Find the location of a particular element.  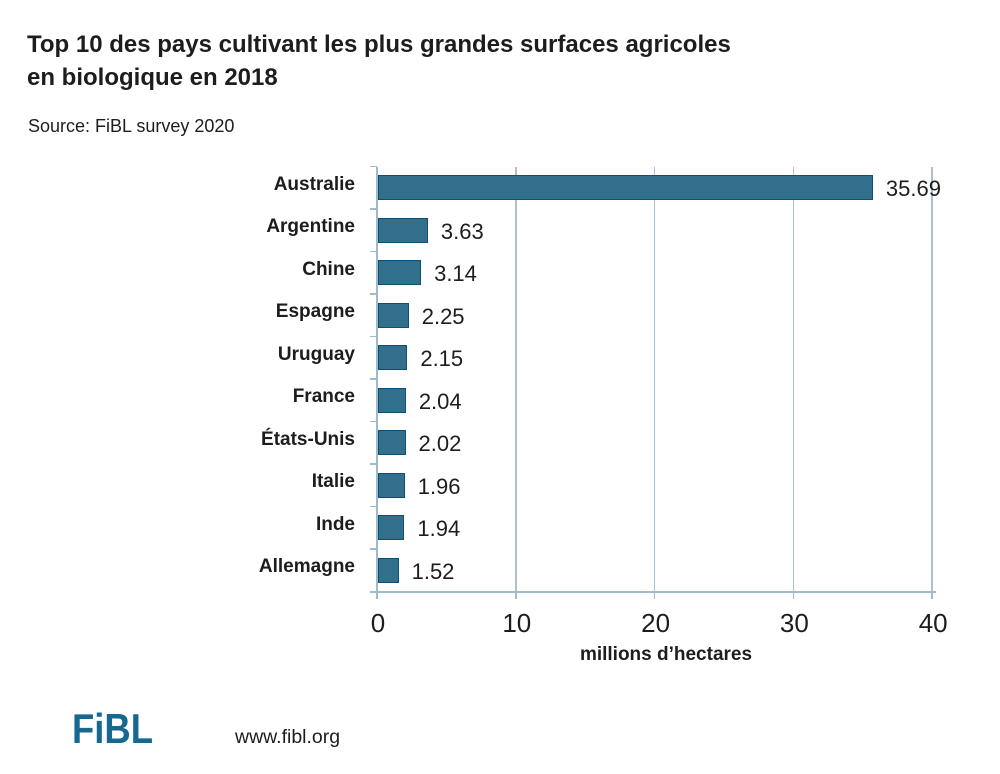

x-axis-tick-label: 0 is located at coordinates (378, 622).